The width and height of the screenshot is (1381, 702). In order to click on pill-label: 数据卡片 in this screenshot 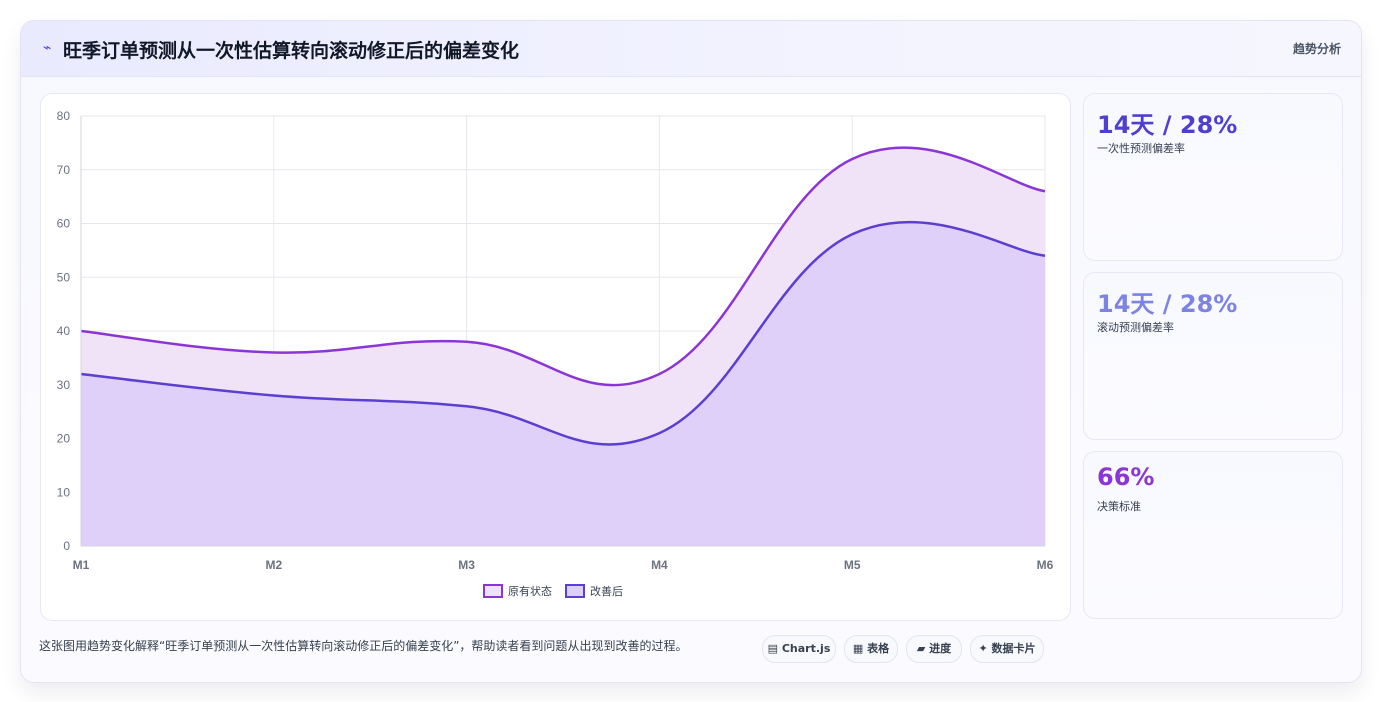, I will do `click(1013, 648)`.